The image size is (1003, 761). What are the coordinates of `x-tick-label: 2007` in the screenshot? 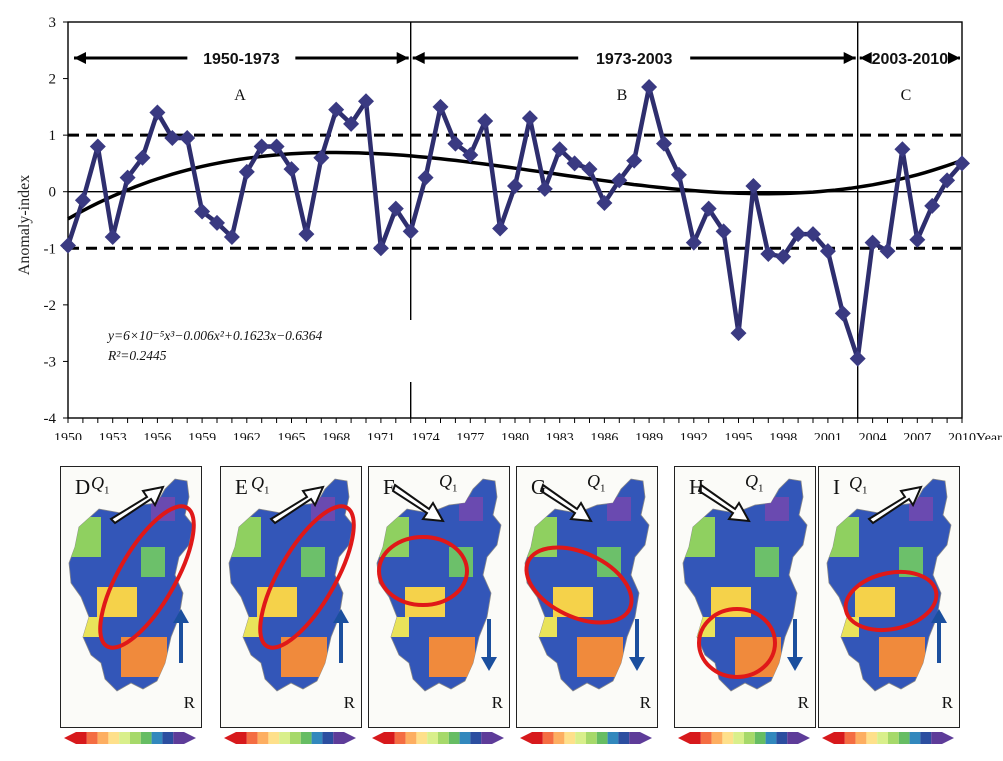 It's located at (917, 435).